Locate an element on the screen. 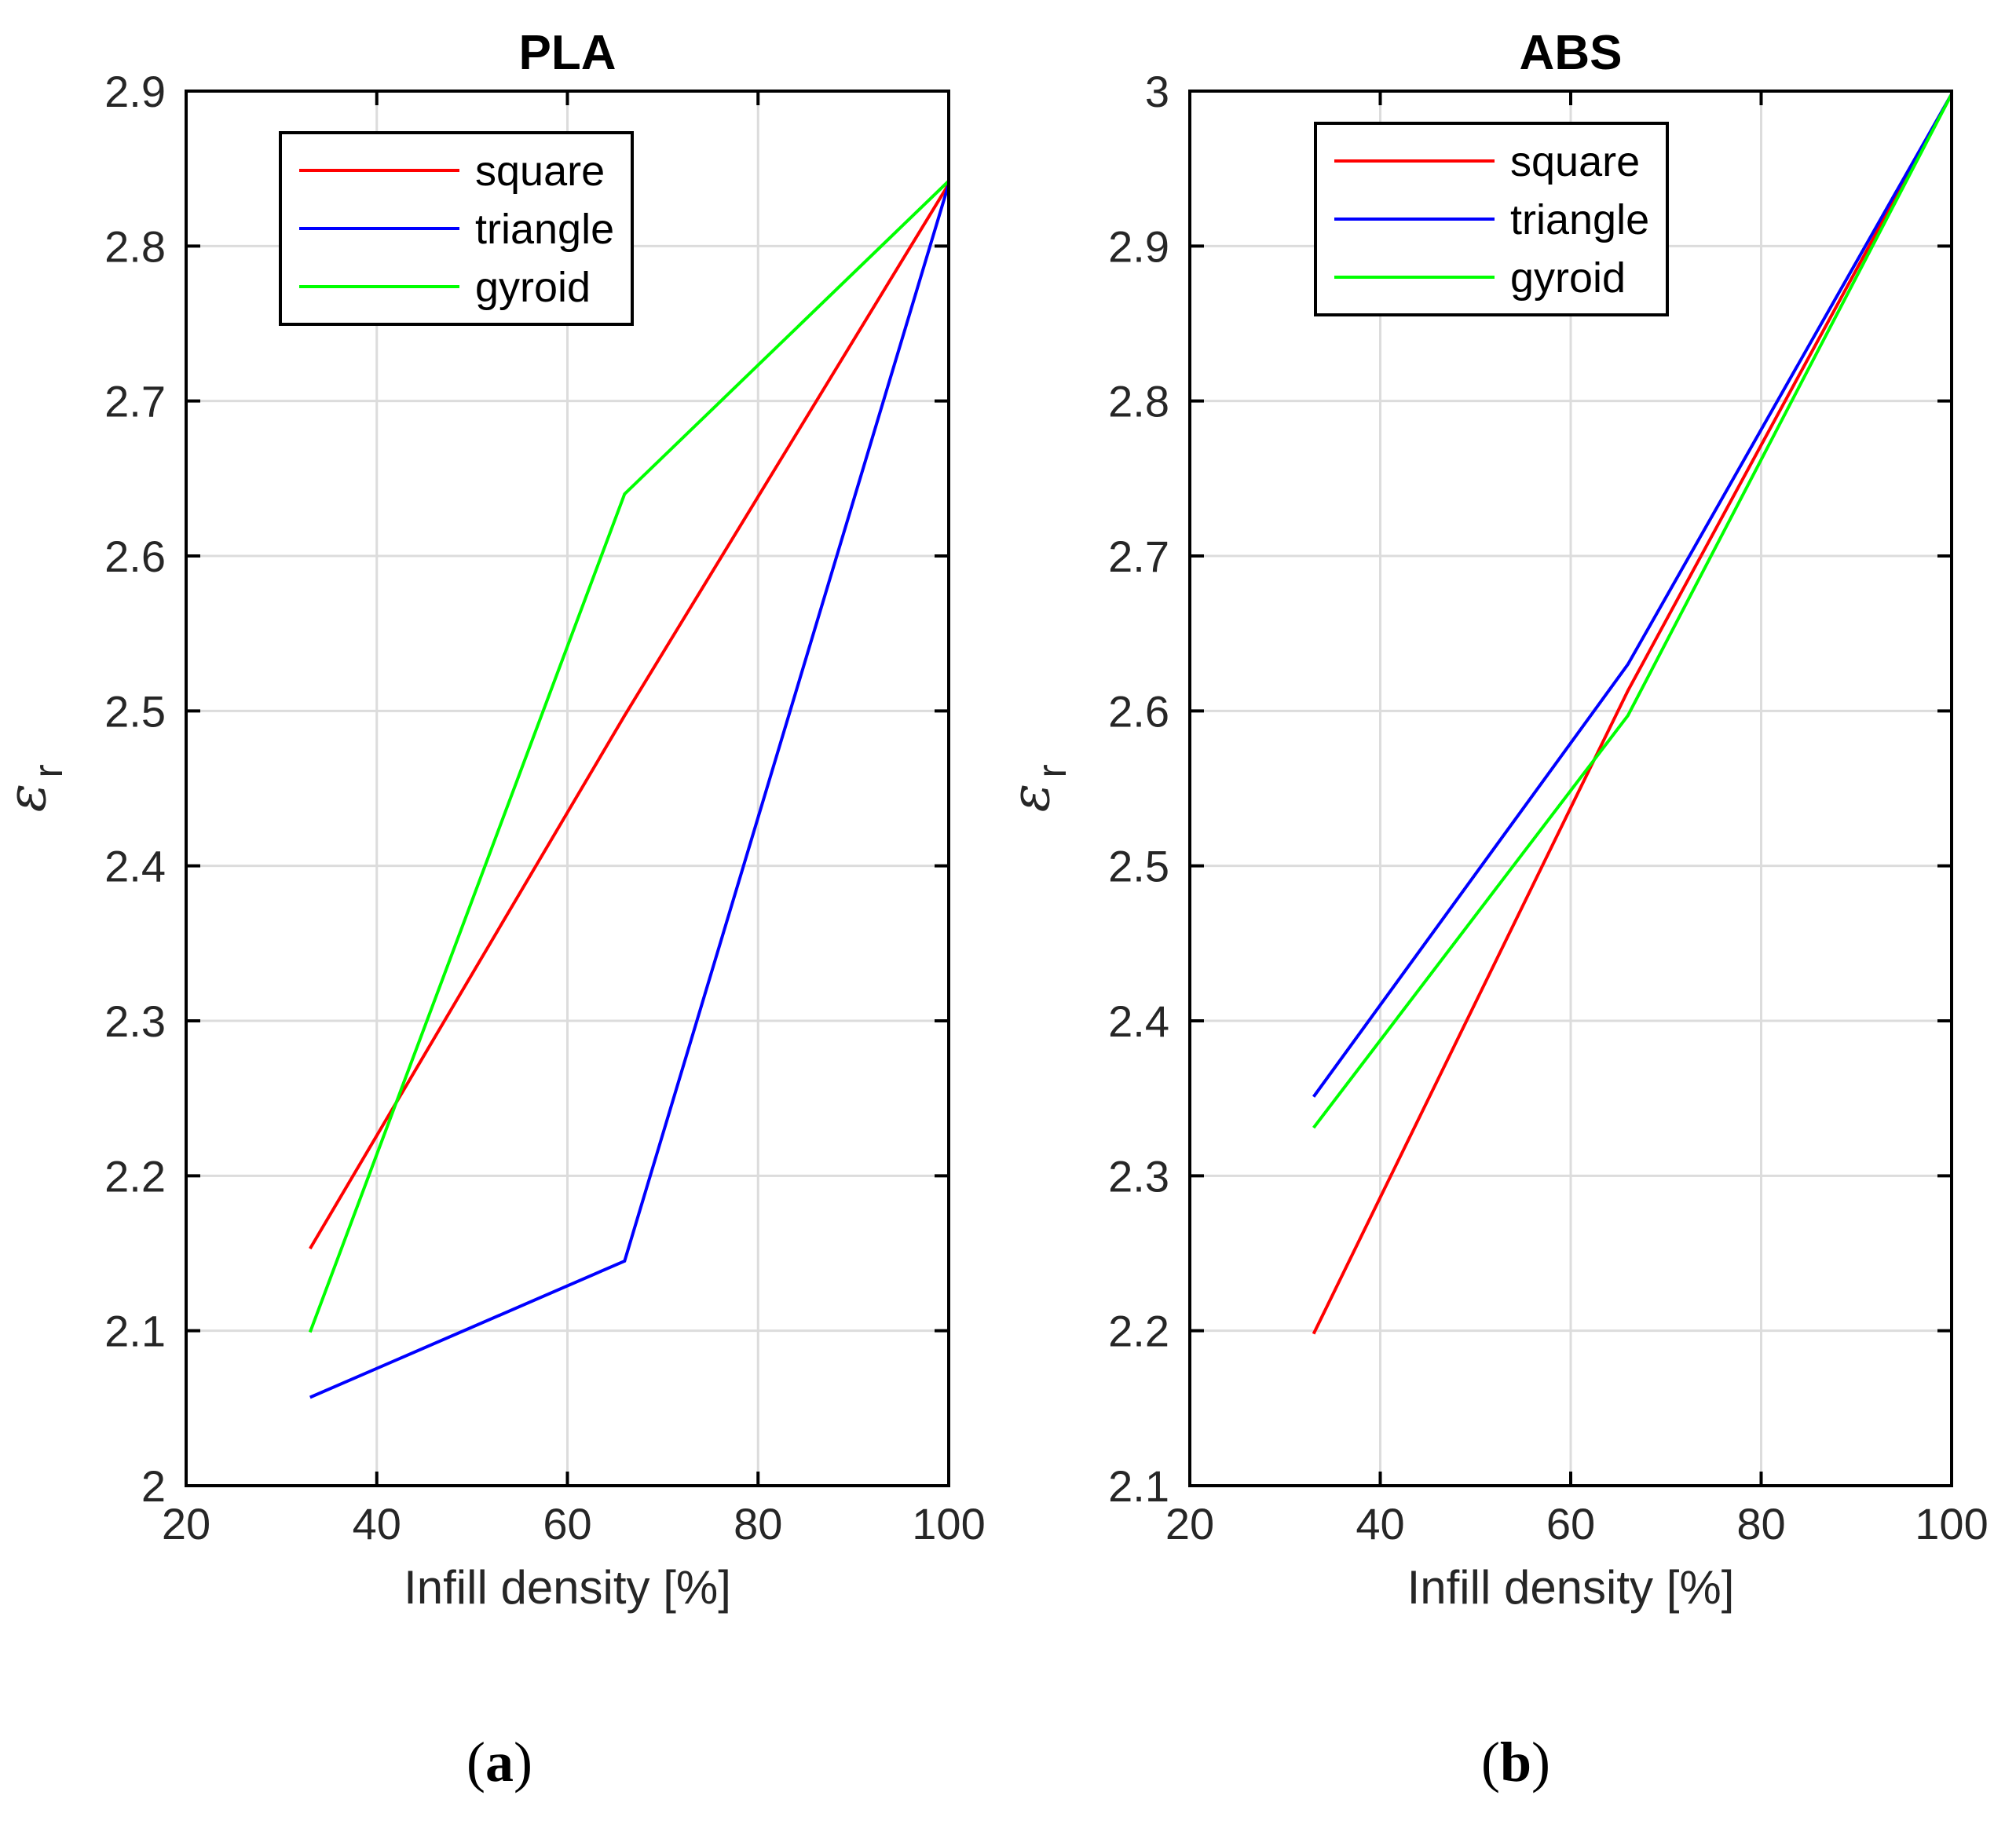 Image resolution: width=2016 pixels, height=1821 pixels. panel-caption: (a) is located at coordinates (499, 1762).